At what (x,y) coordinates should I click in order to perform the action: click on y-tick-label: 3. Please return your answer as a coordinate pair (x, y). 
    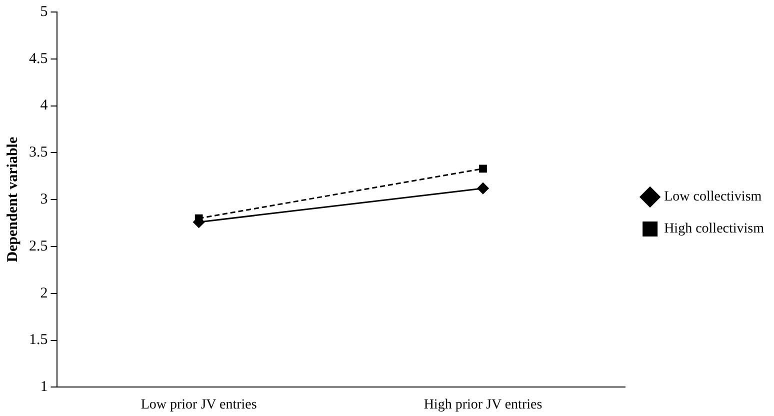
    Looking at the image, I should click on (44, 200).